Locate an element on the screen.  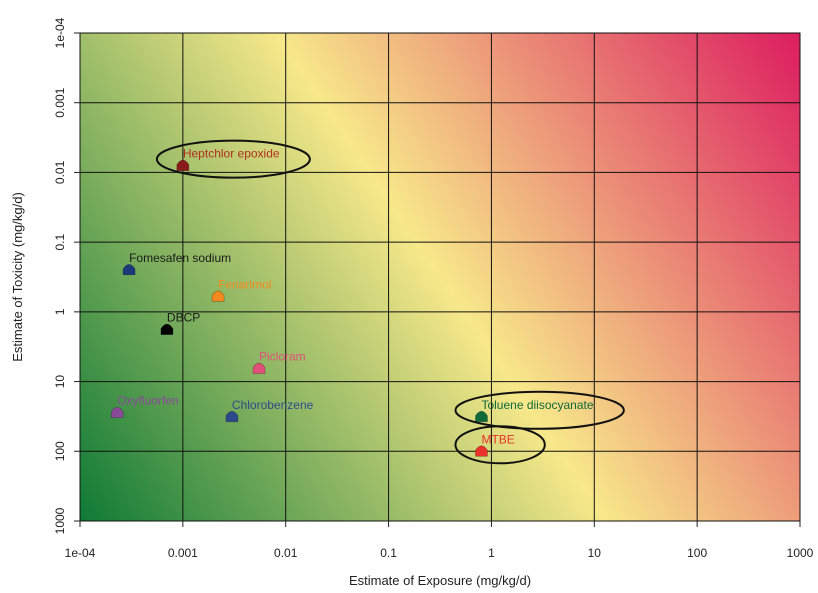
point-toluene-diisocyanate is located at coordinates (481, 416).